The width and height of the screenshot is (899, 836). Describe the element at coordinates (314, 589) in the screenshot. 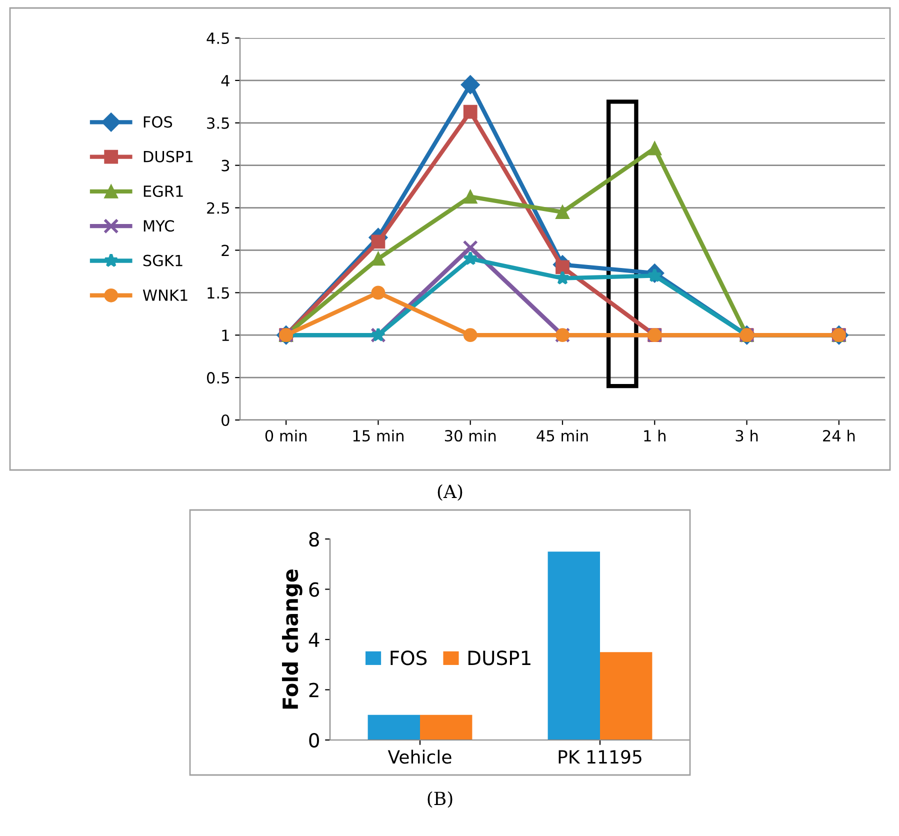

I see `y-tick-label: 6` at that location.